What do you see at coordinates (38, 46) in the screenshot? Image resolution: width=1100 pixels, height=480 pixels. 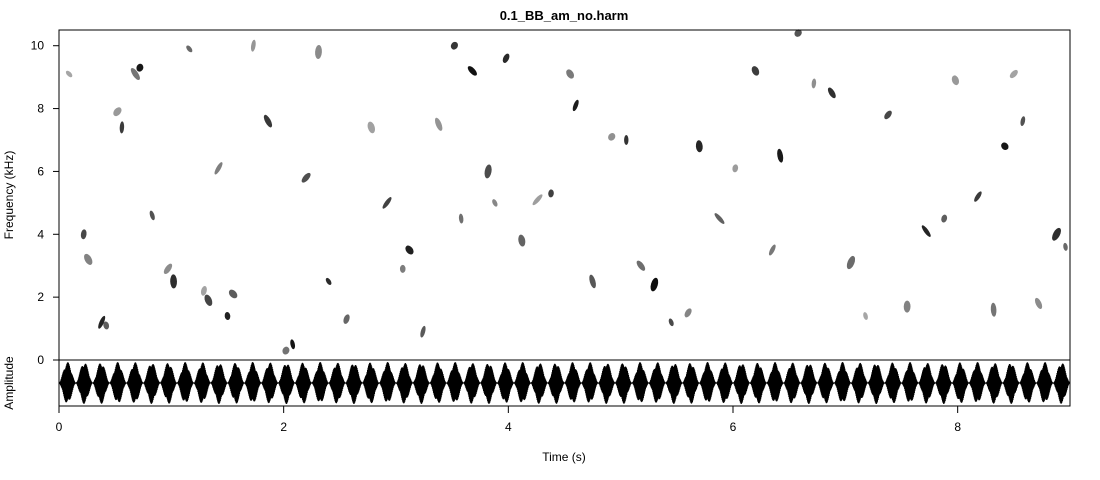 I see `y-tick-label: 10` at bounding box center [38, 46].